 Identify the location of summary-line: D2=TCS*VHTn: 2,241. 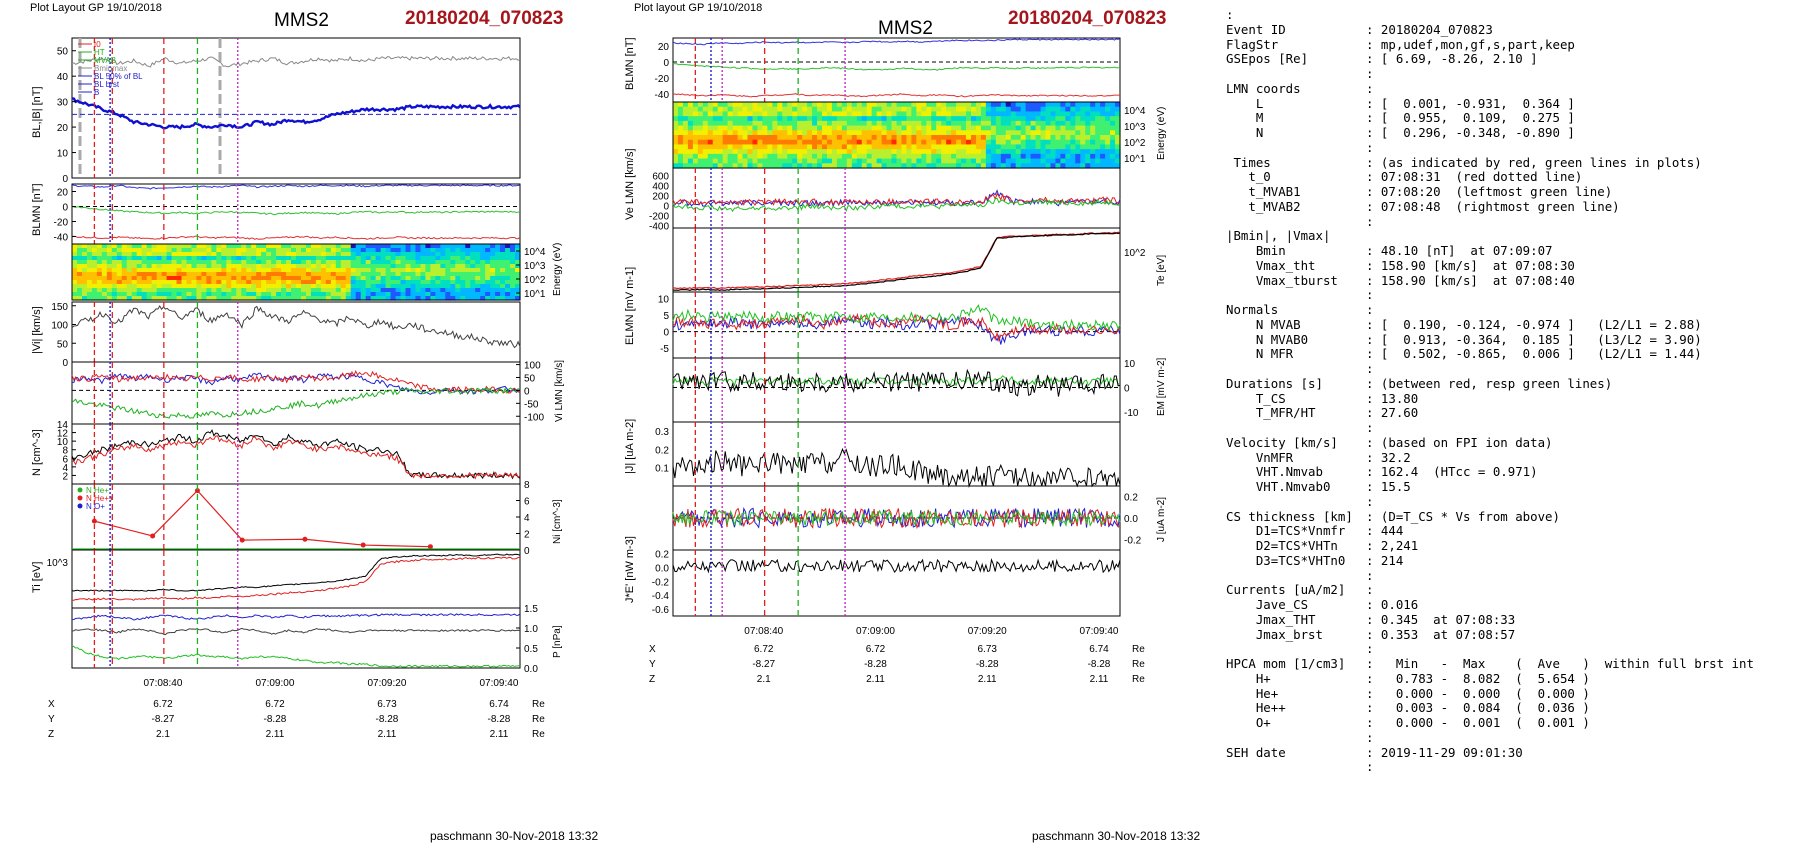
(1511, 546).